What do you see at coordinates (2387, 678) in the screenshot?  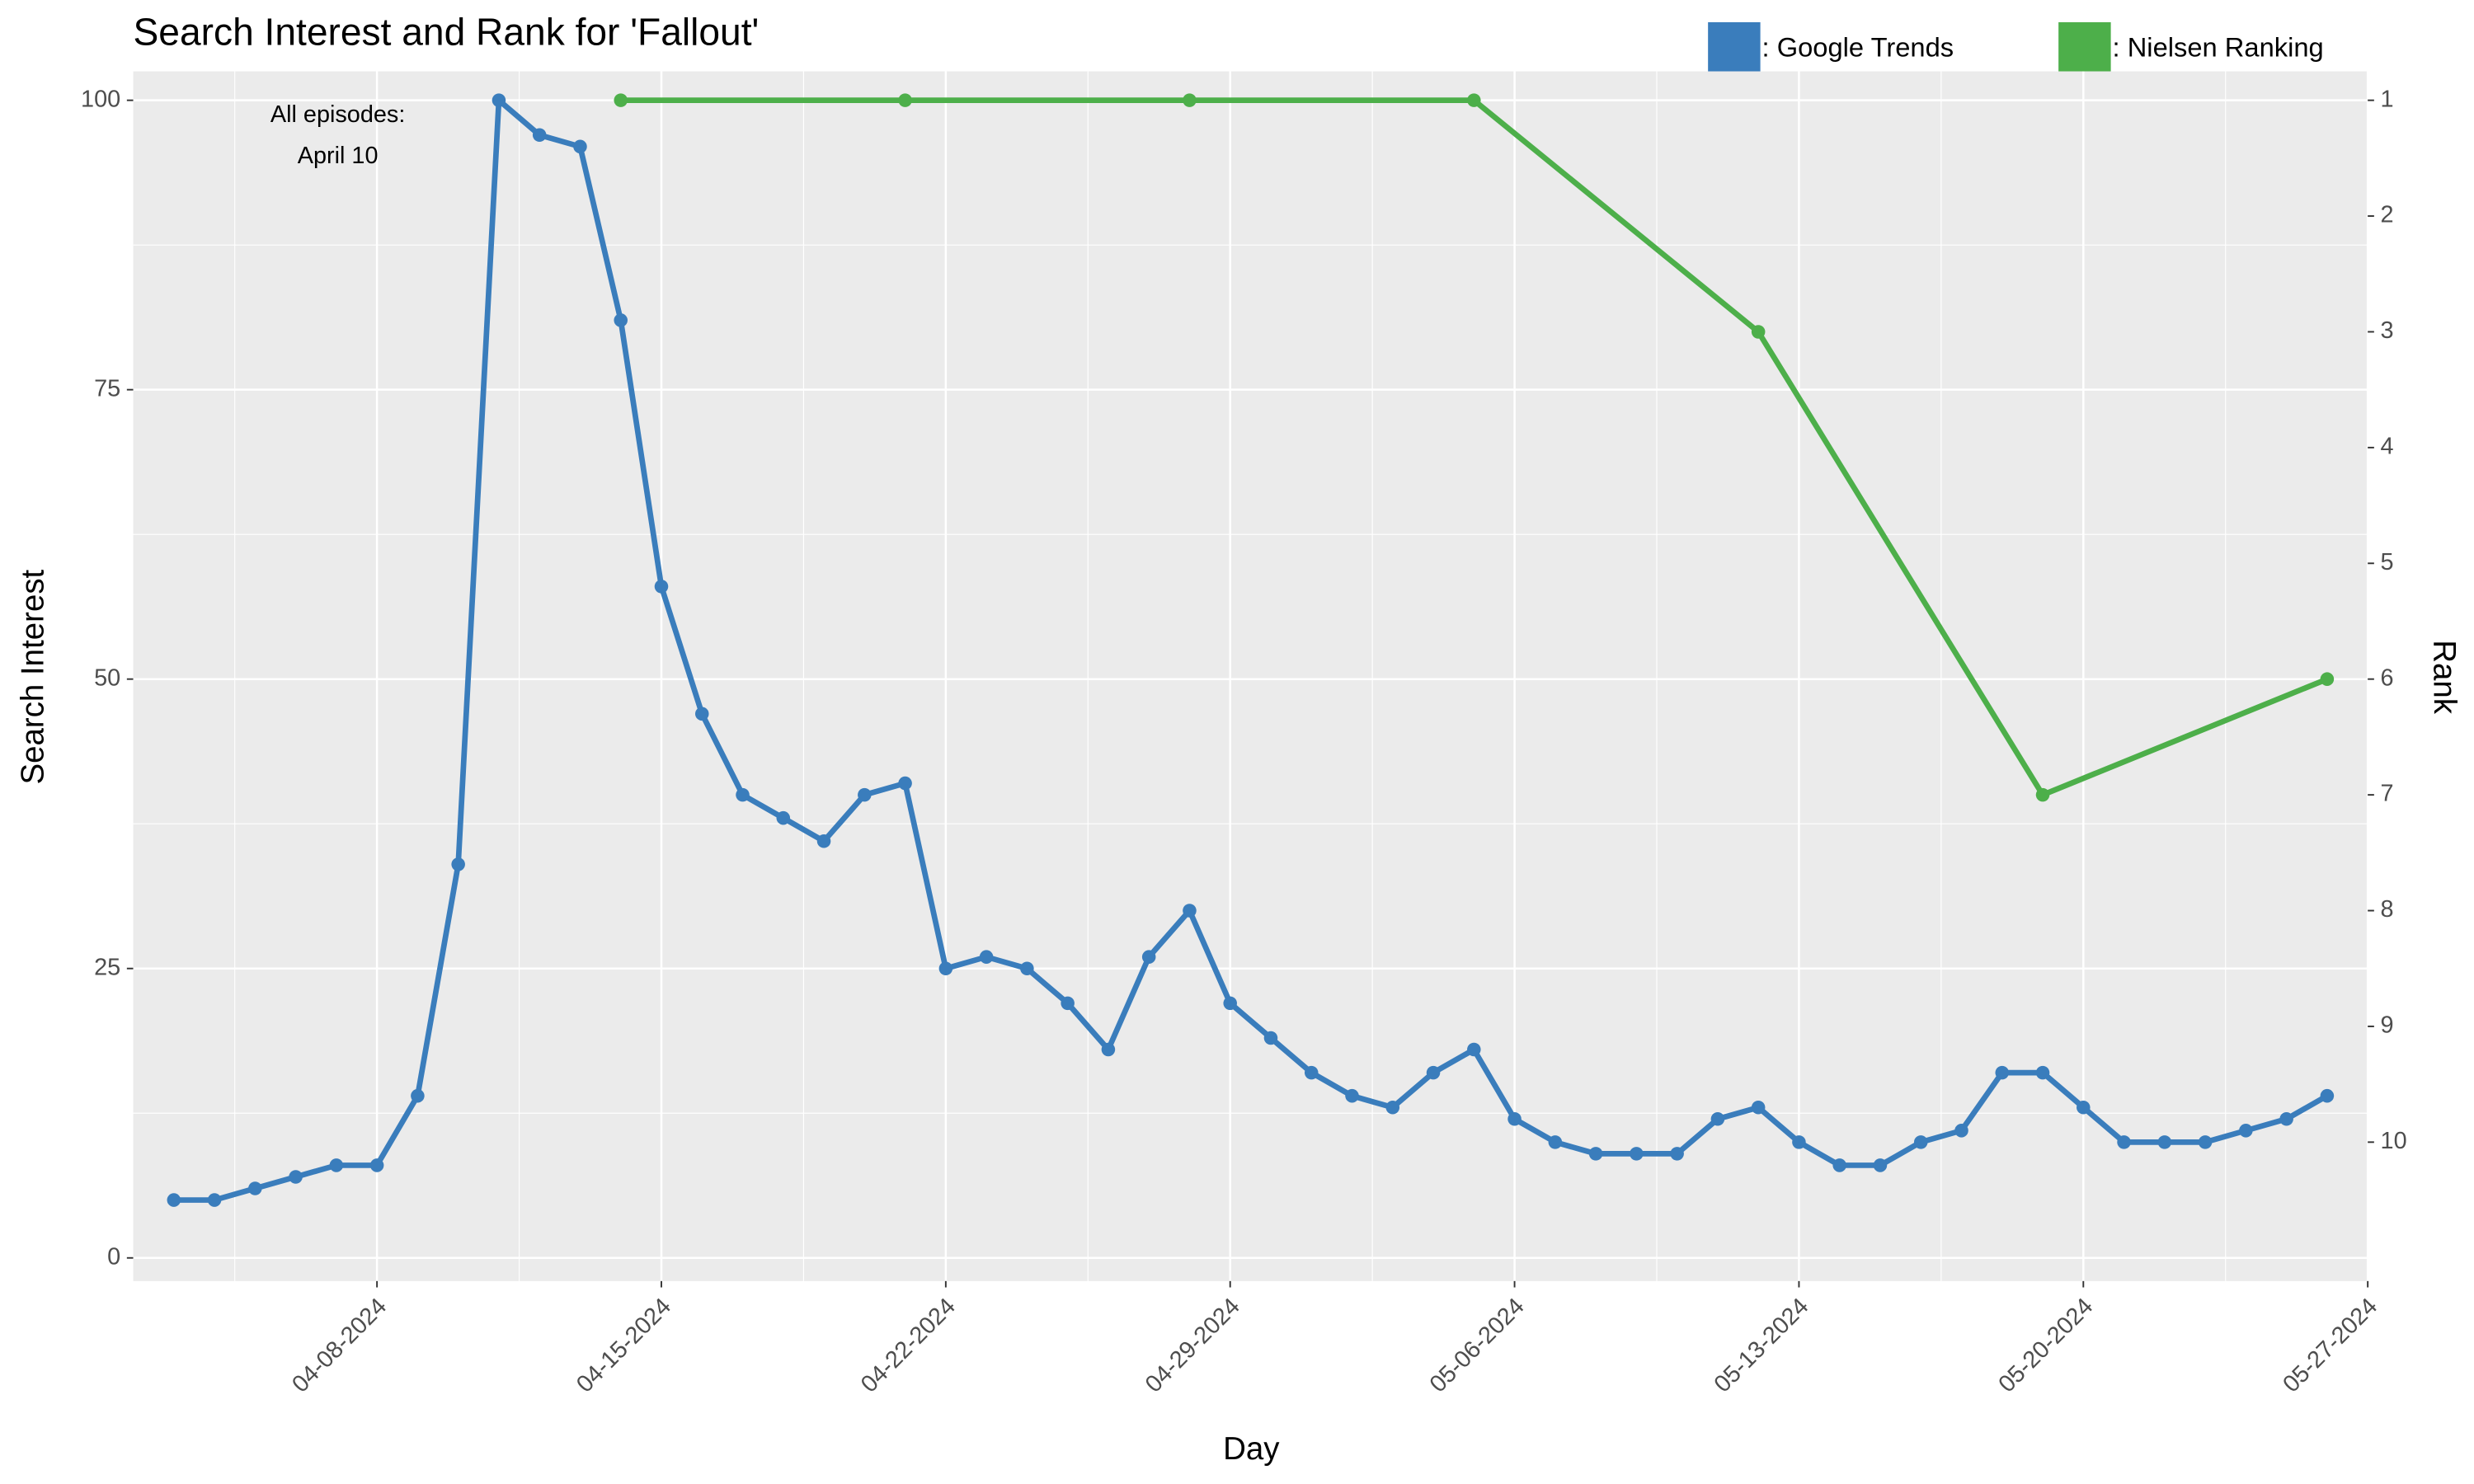 I see `y2-tick-label: 6` at bounding box center [2387, 678].